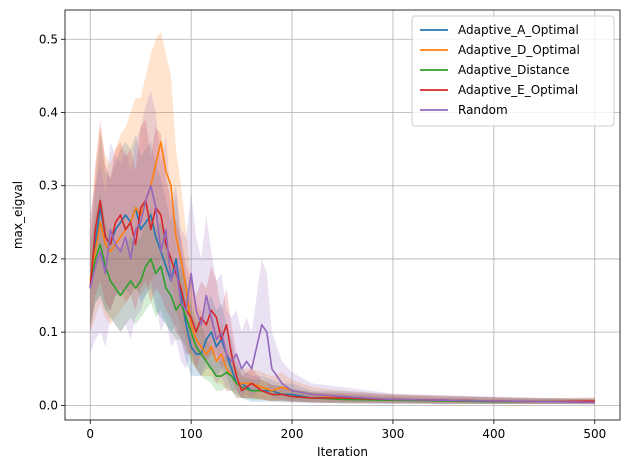 Image resolution: width=630 pixels, height=470 pixels. I want to click on legend-label-2: Adaptive_Distance, so click(514, 70).